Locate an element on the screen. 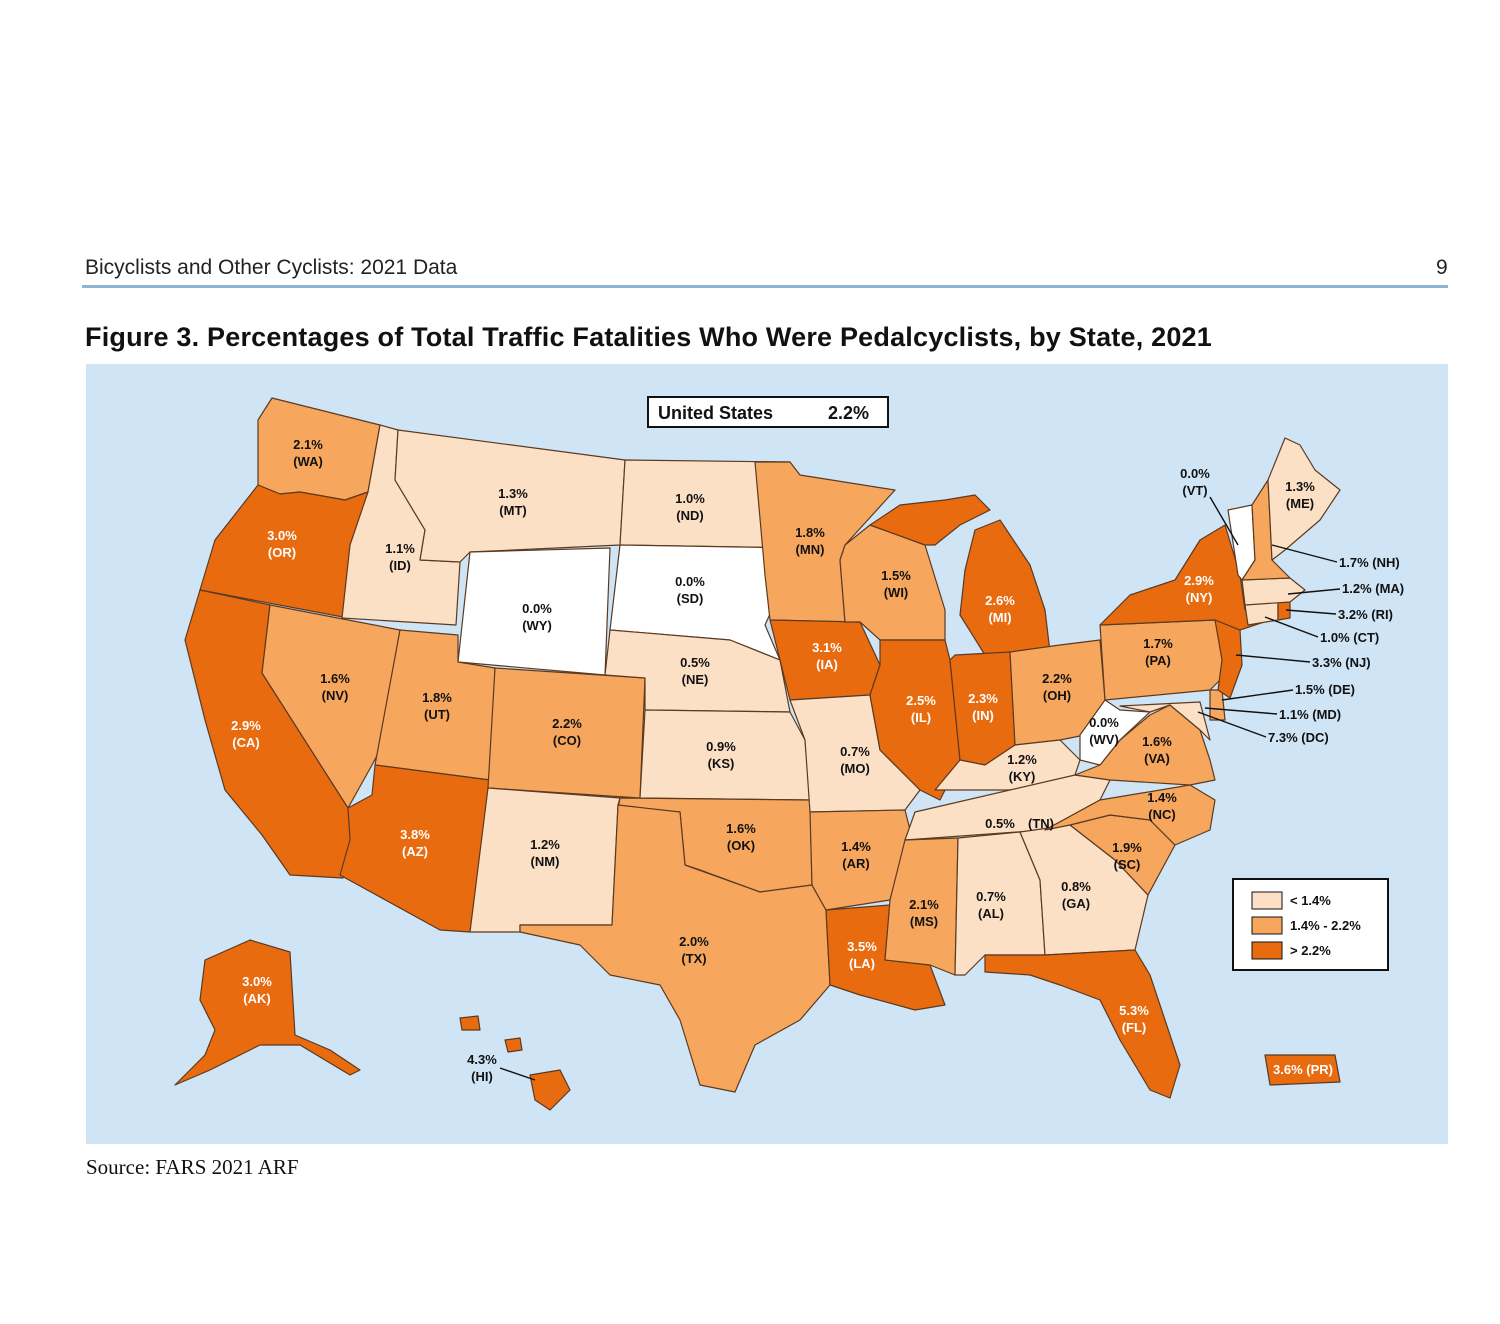 This screenshot has height=1324, width=1500. label-nd-abbr: (ND) is located at coordinates (689, 515).